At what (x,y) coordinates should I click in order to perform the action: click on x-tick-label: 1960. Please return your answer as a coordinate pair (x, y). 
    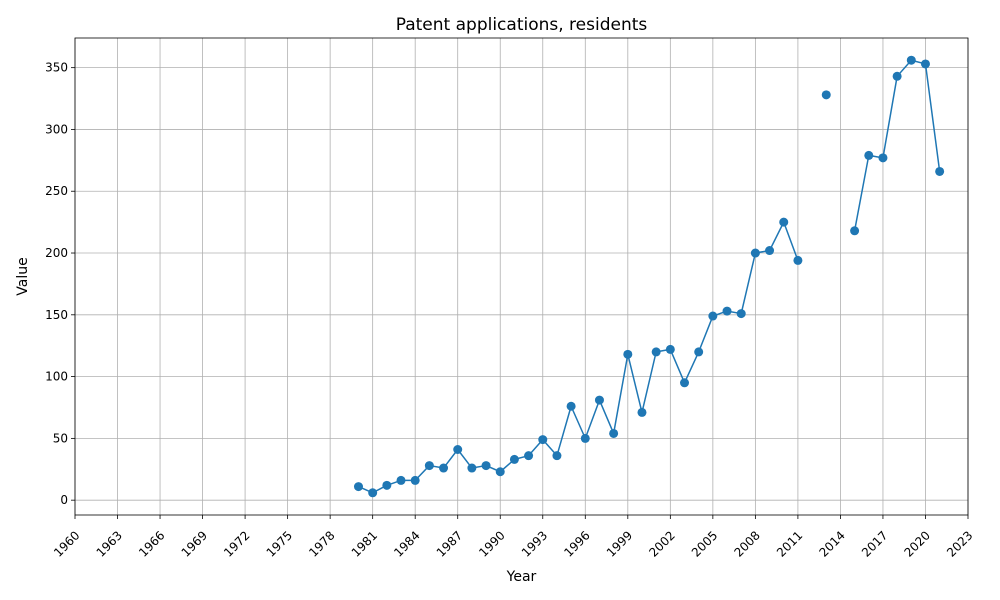
    Looking at the image, I should click on (66, 543).